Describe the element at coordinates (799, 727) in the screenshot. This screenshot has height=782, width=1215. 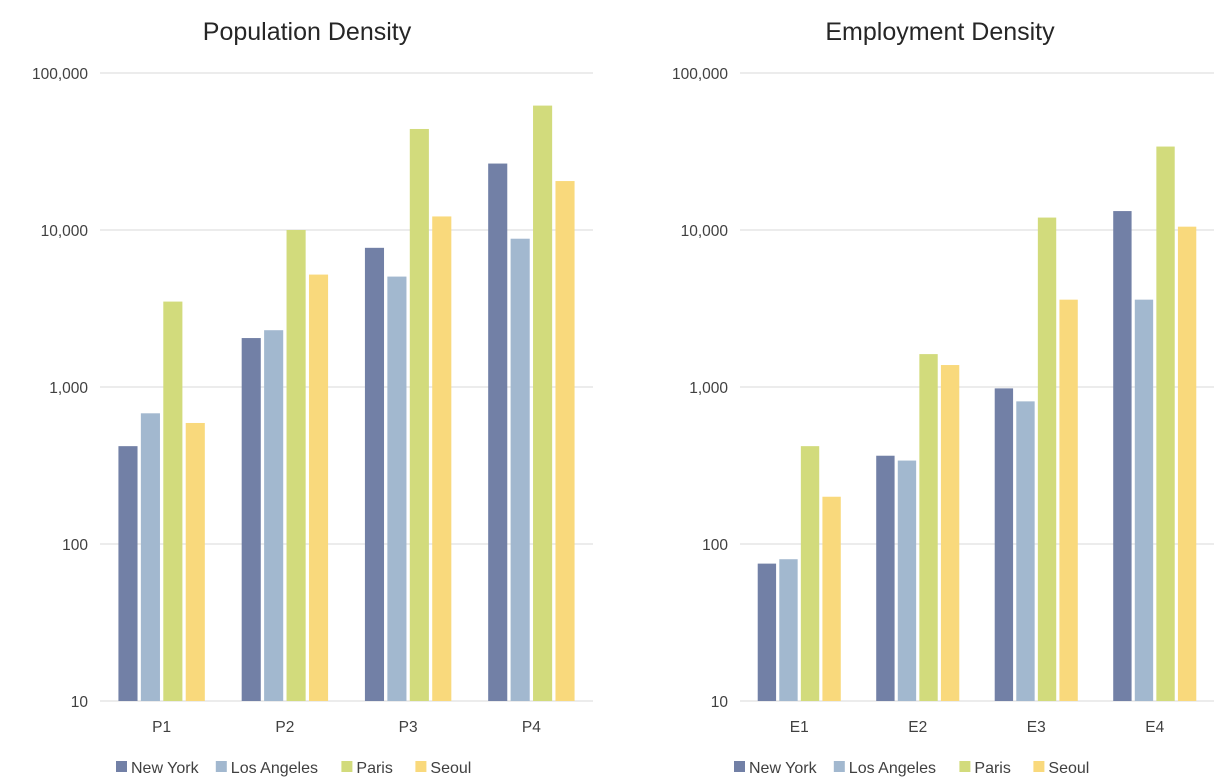
I see `x-tick-label: E1` at that location.